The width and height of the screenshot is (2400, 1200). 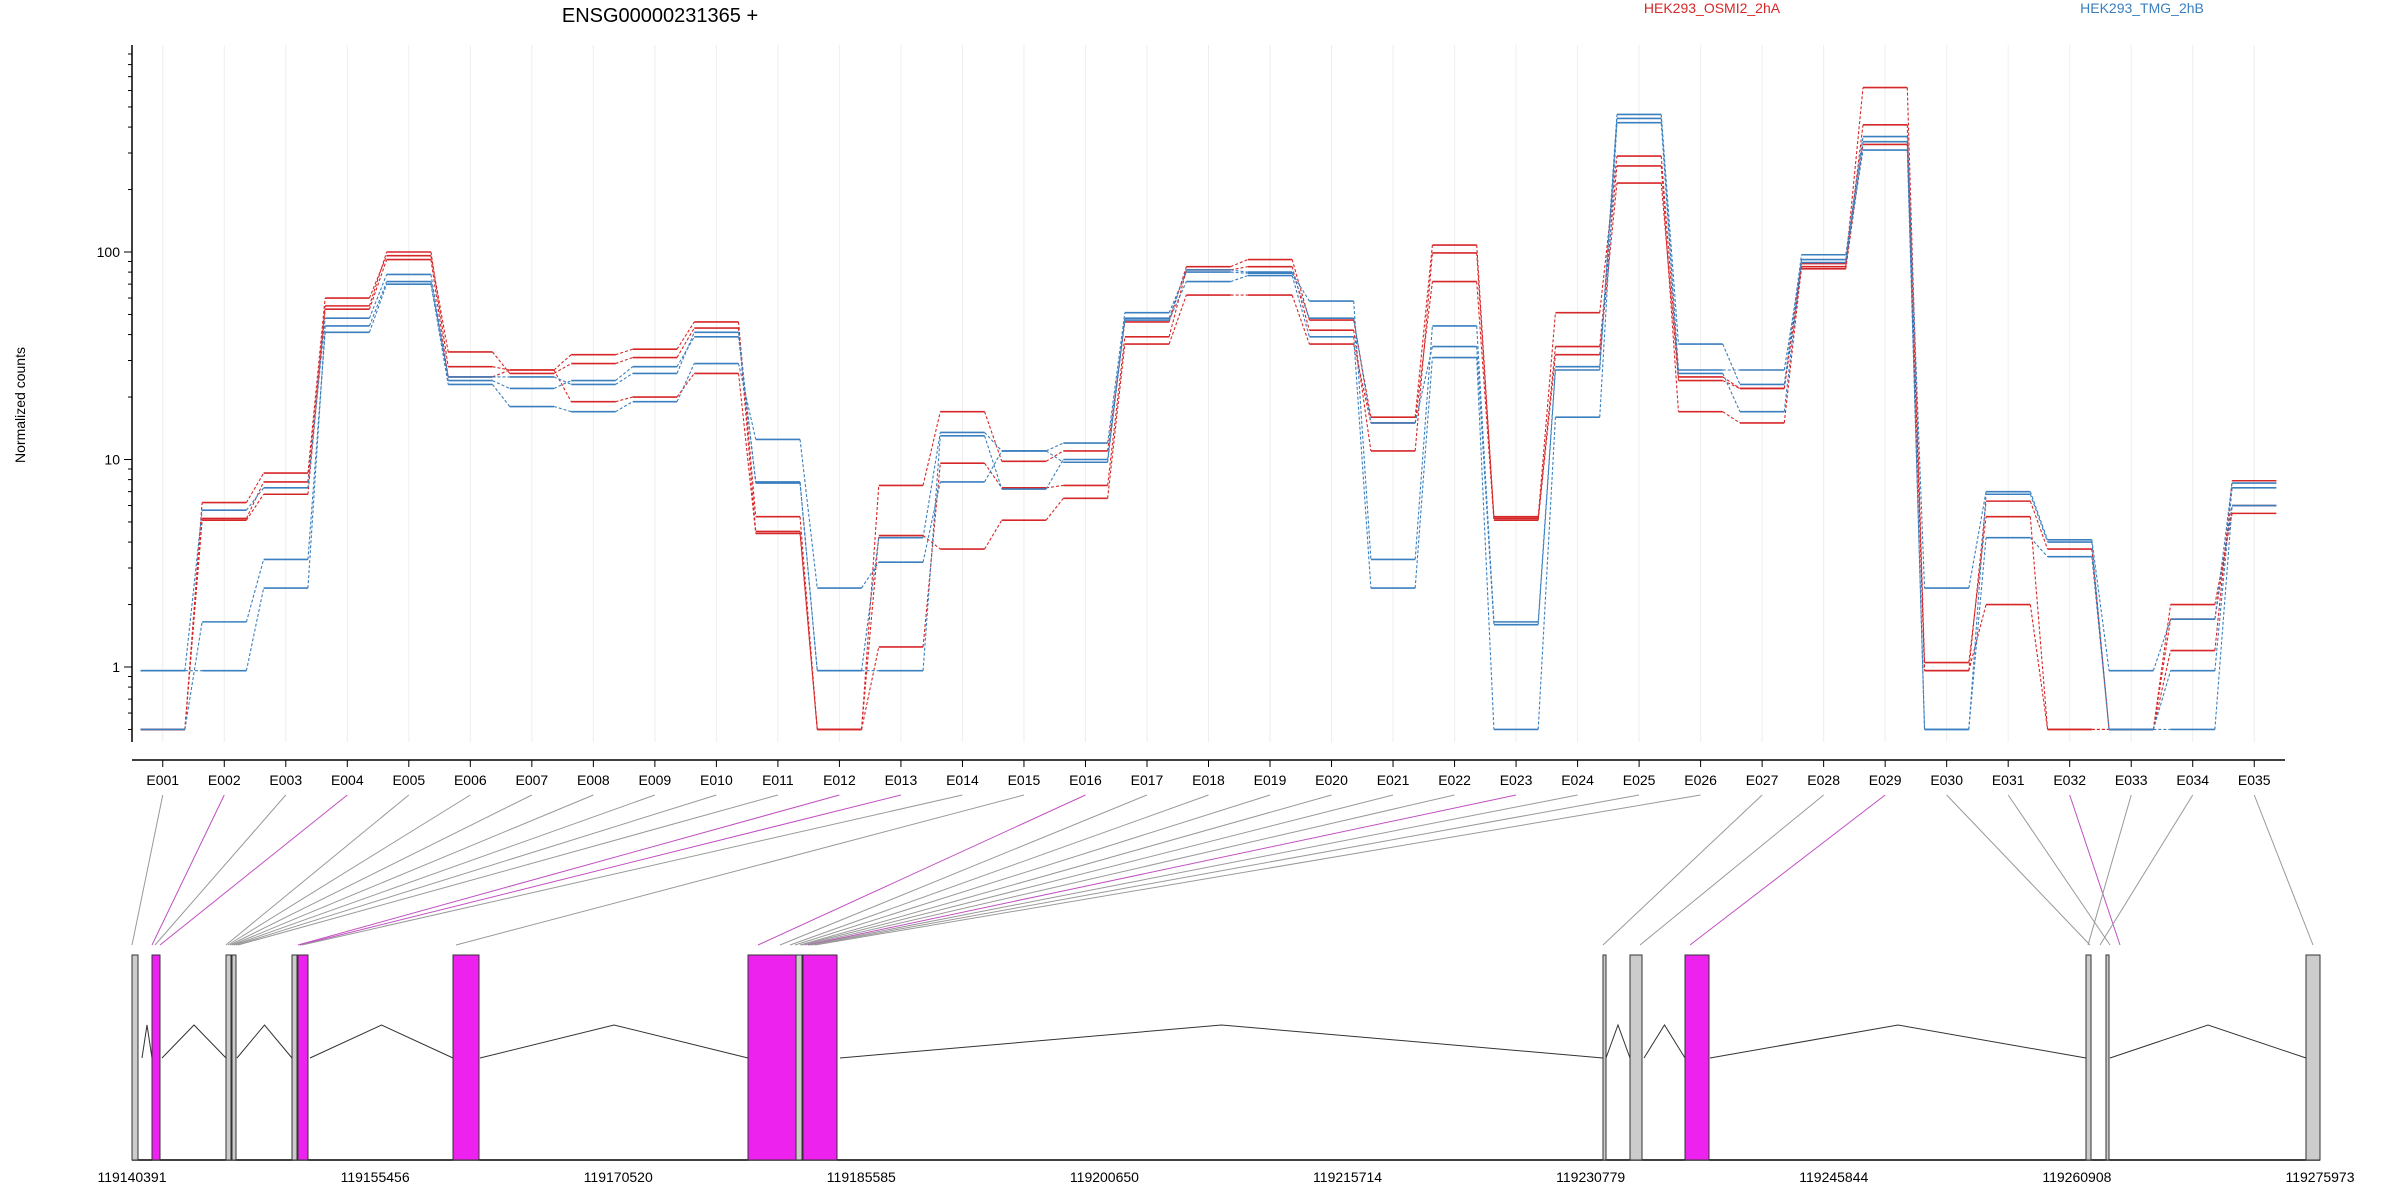 What do you see at coordinates (1331, 780) in the screenshot?
I see `x-tick-label: E020` at bounding box center [1331, 780].